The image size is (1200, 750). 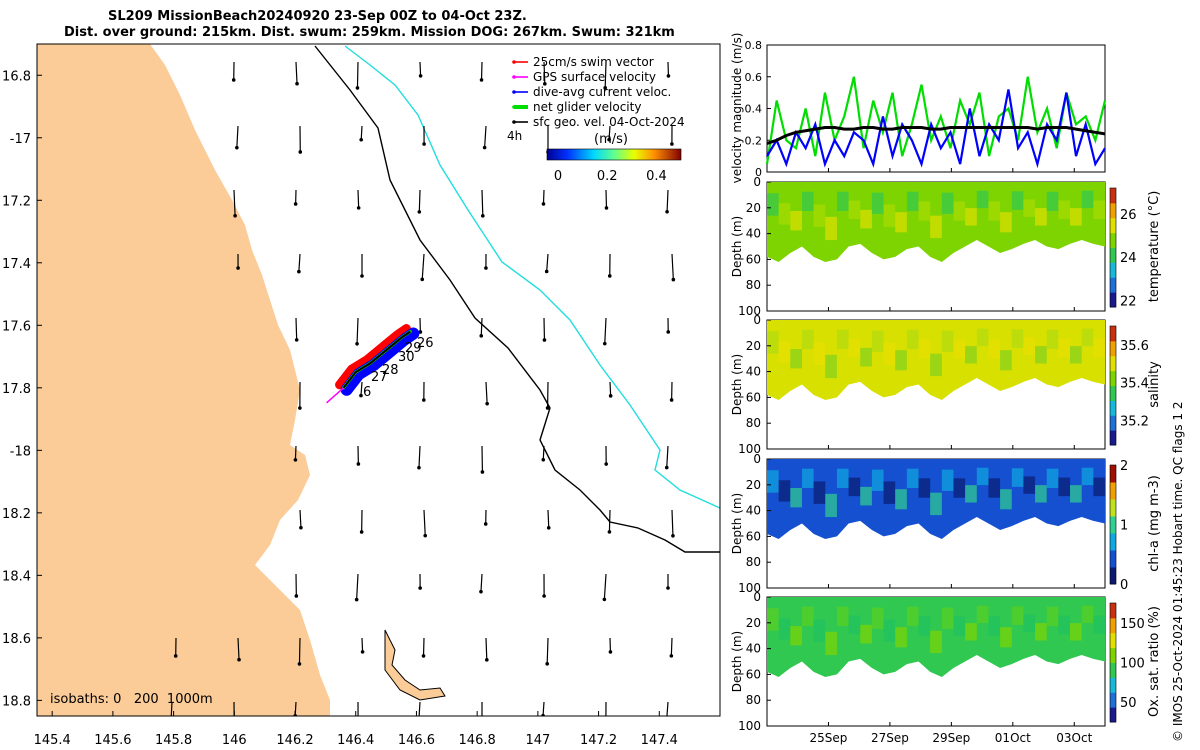 I want to click on time-tick-label: 03Oct, so click(x=1074, y=738).